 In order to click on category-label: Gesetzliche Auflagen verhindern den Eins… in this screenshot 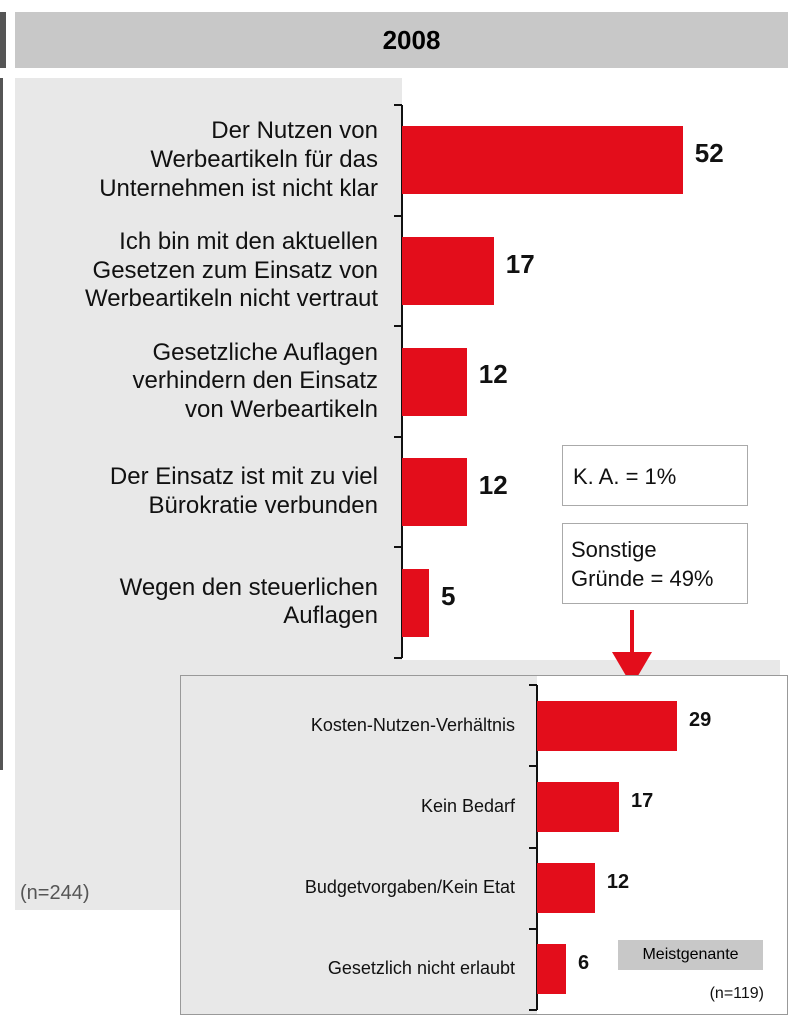, I will do `click(255, 381)`.